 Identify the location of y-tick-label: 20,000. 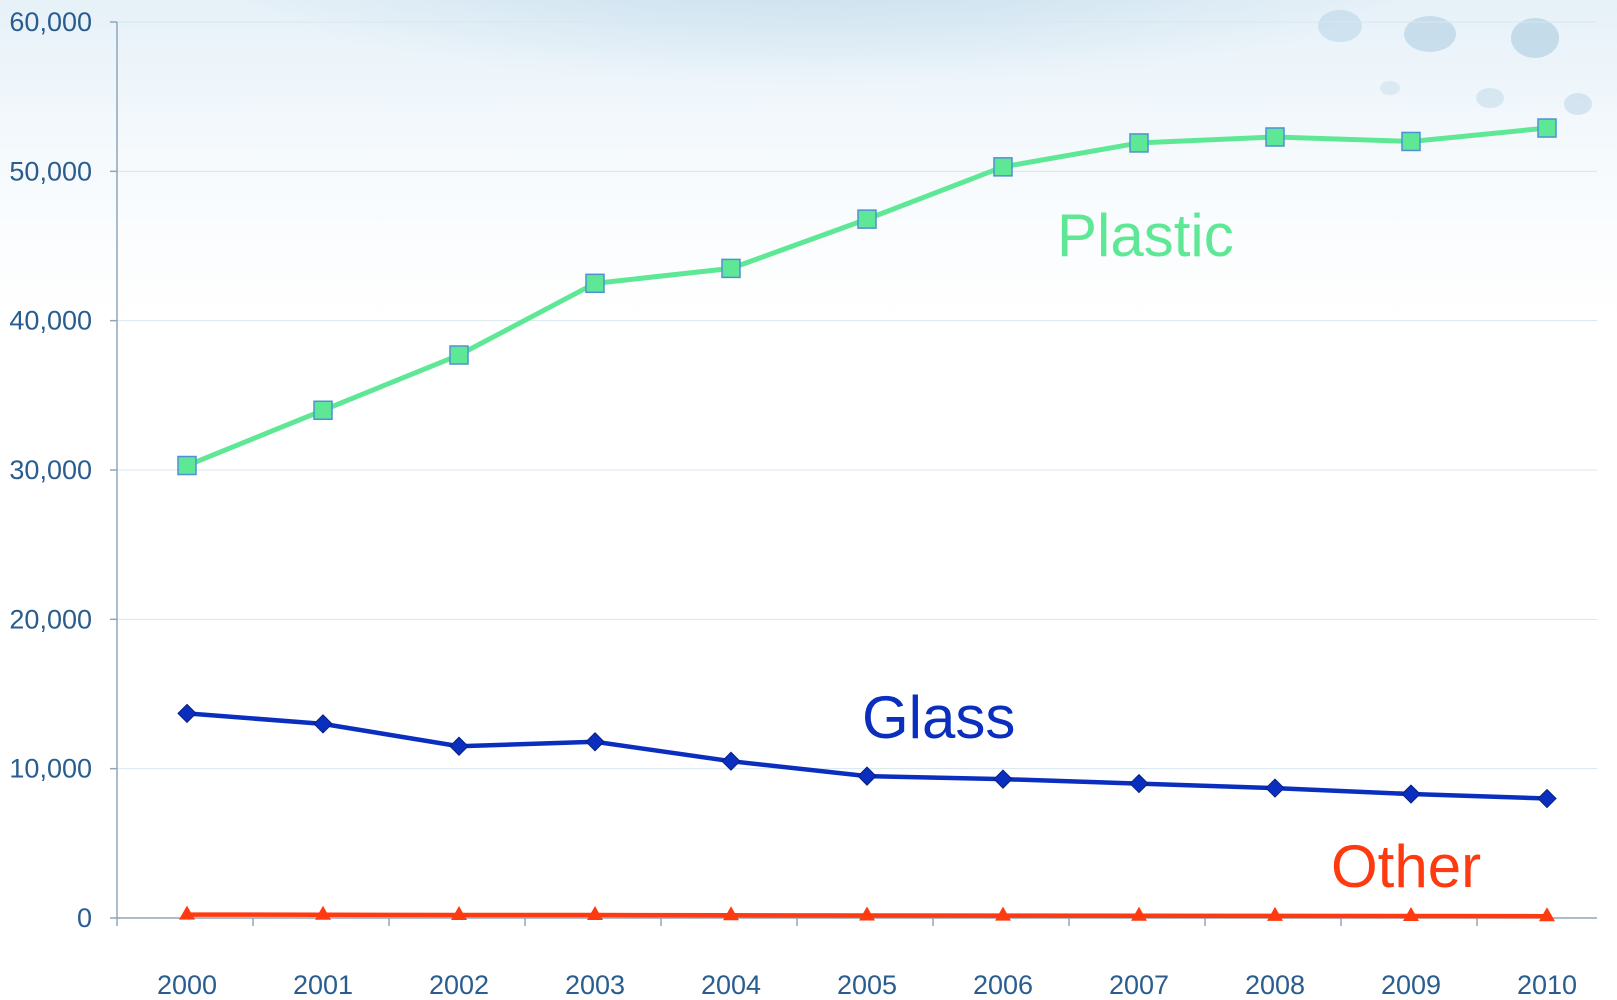
(50, 619).